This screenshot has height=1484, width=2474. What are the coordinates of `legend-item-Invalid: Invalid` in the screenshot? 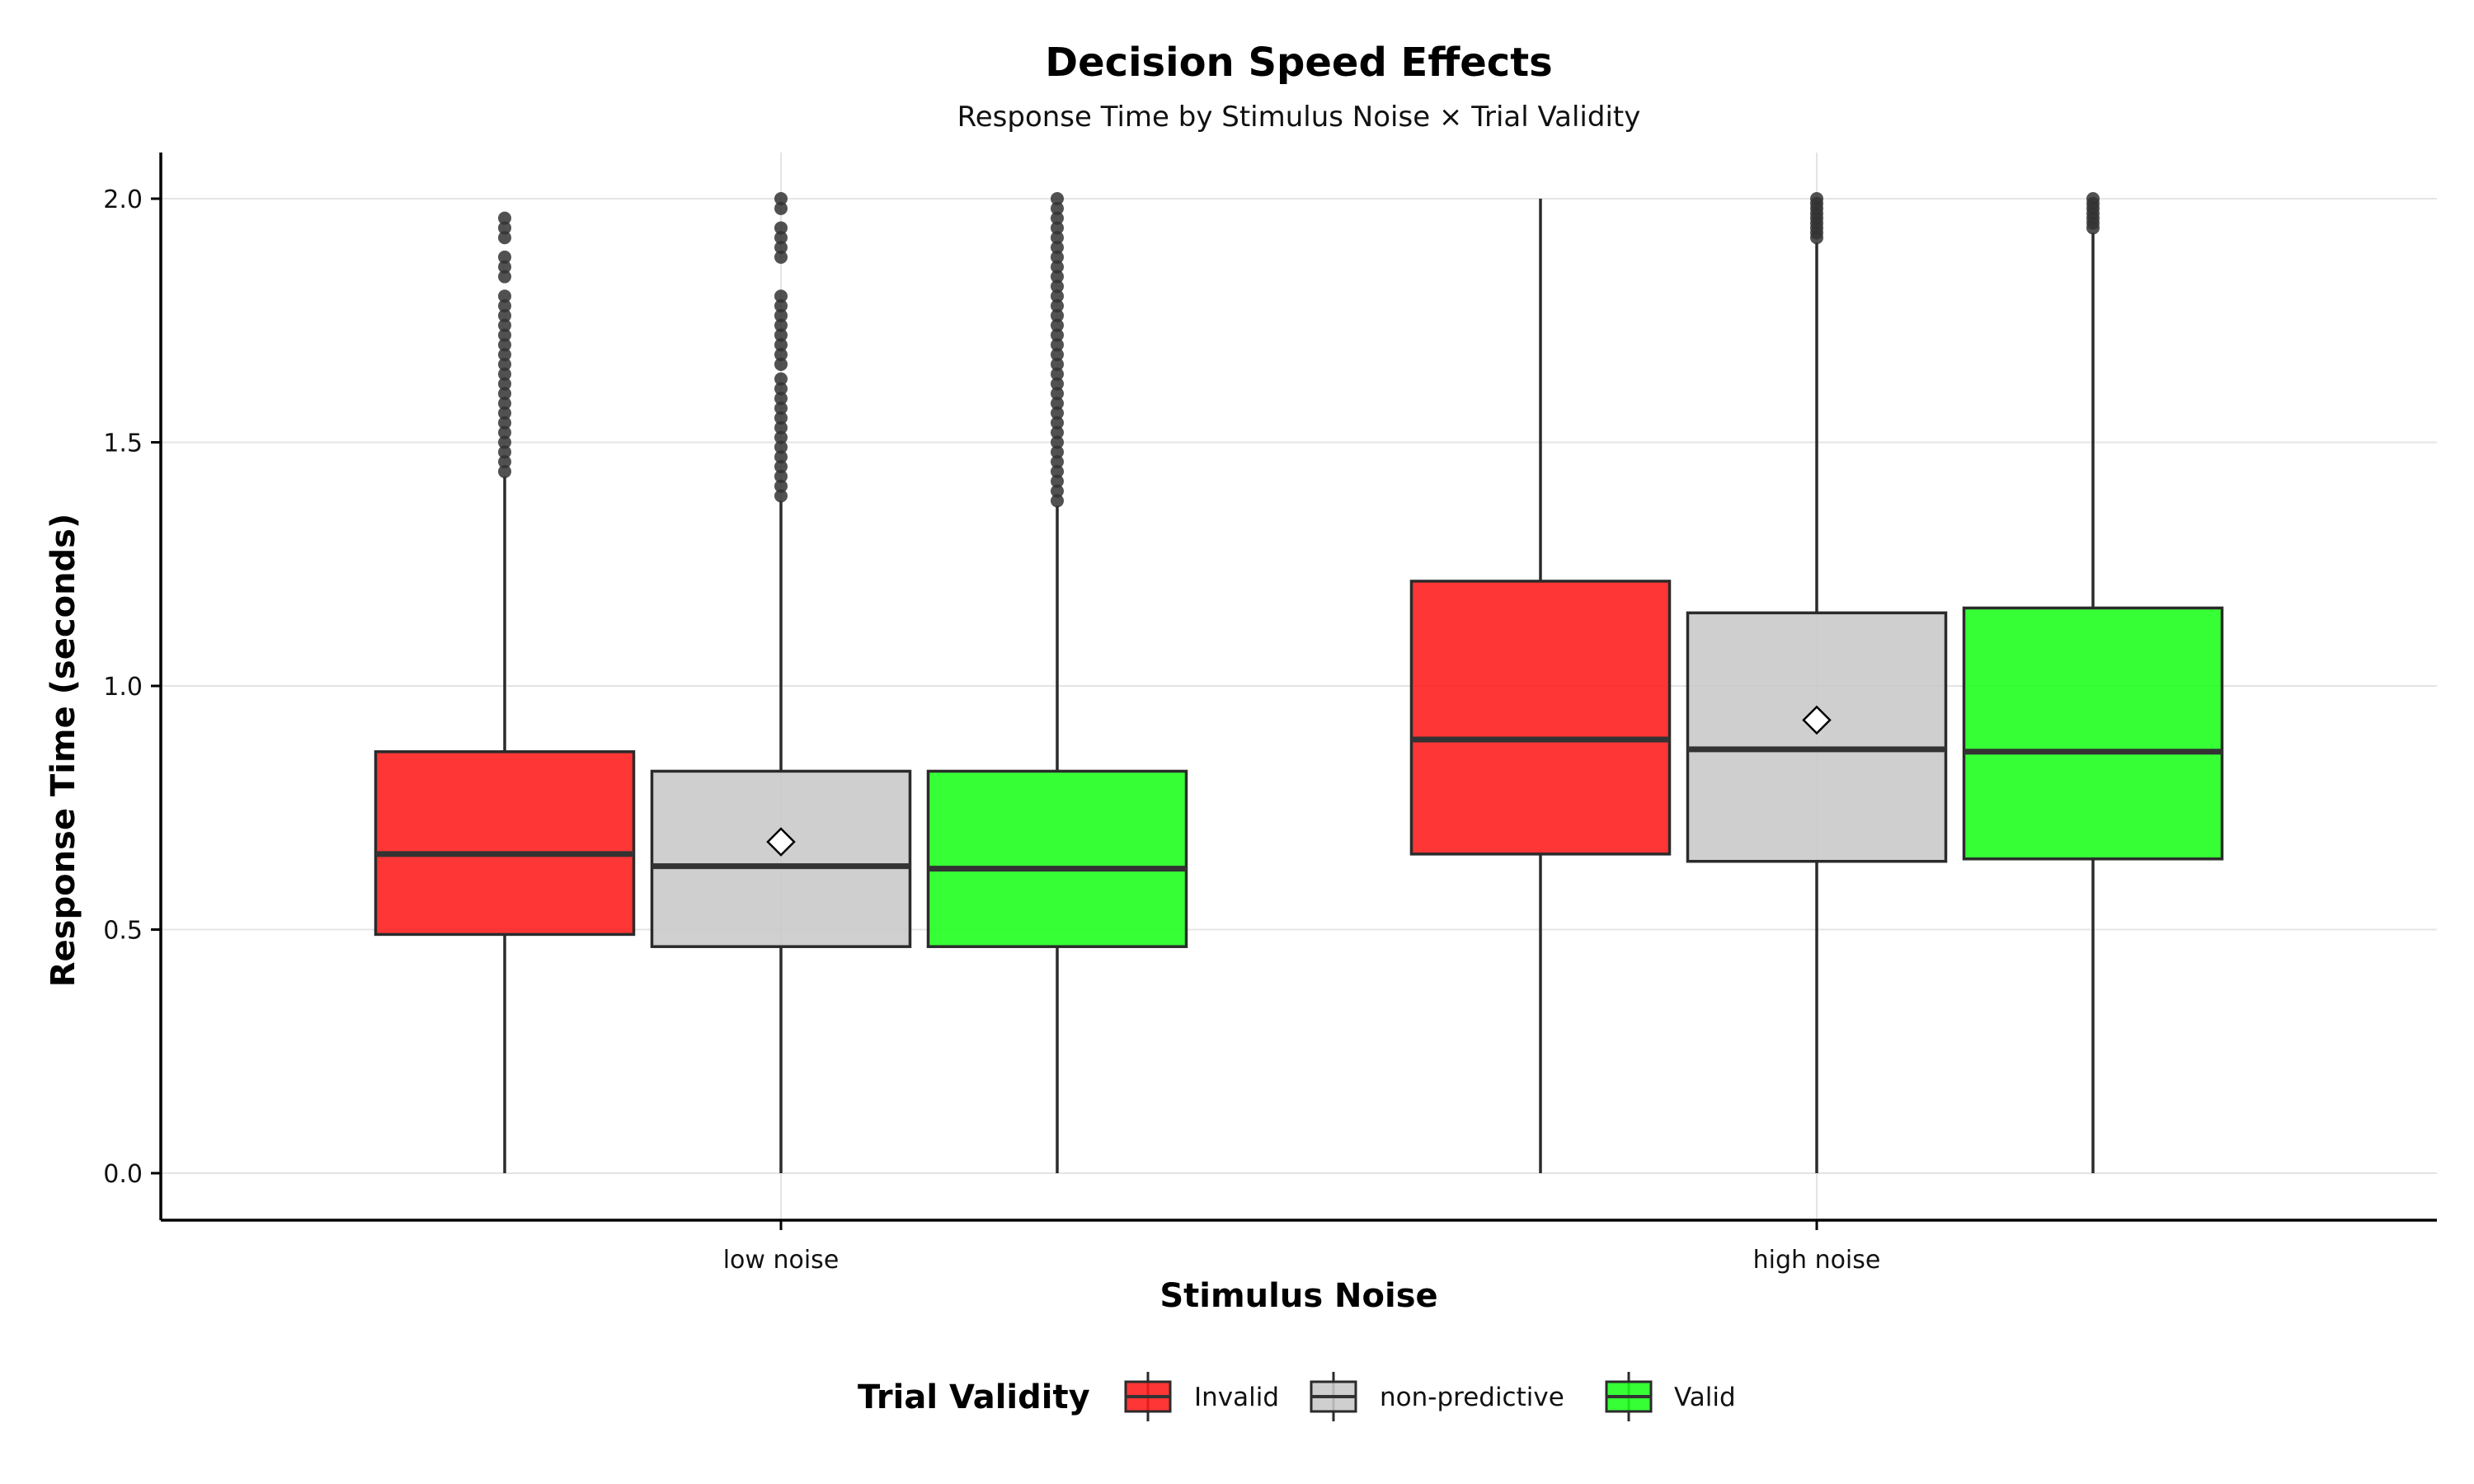 It's located at (1201, 1396).